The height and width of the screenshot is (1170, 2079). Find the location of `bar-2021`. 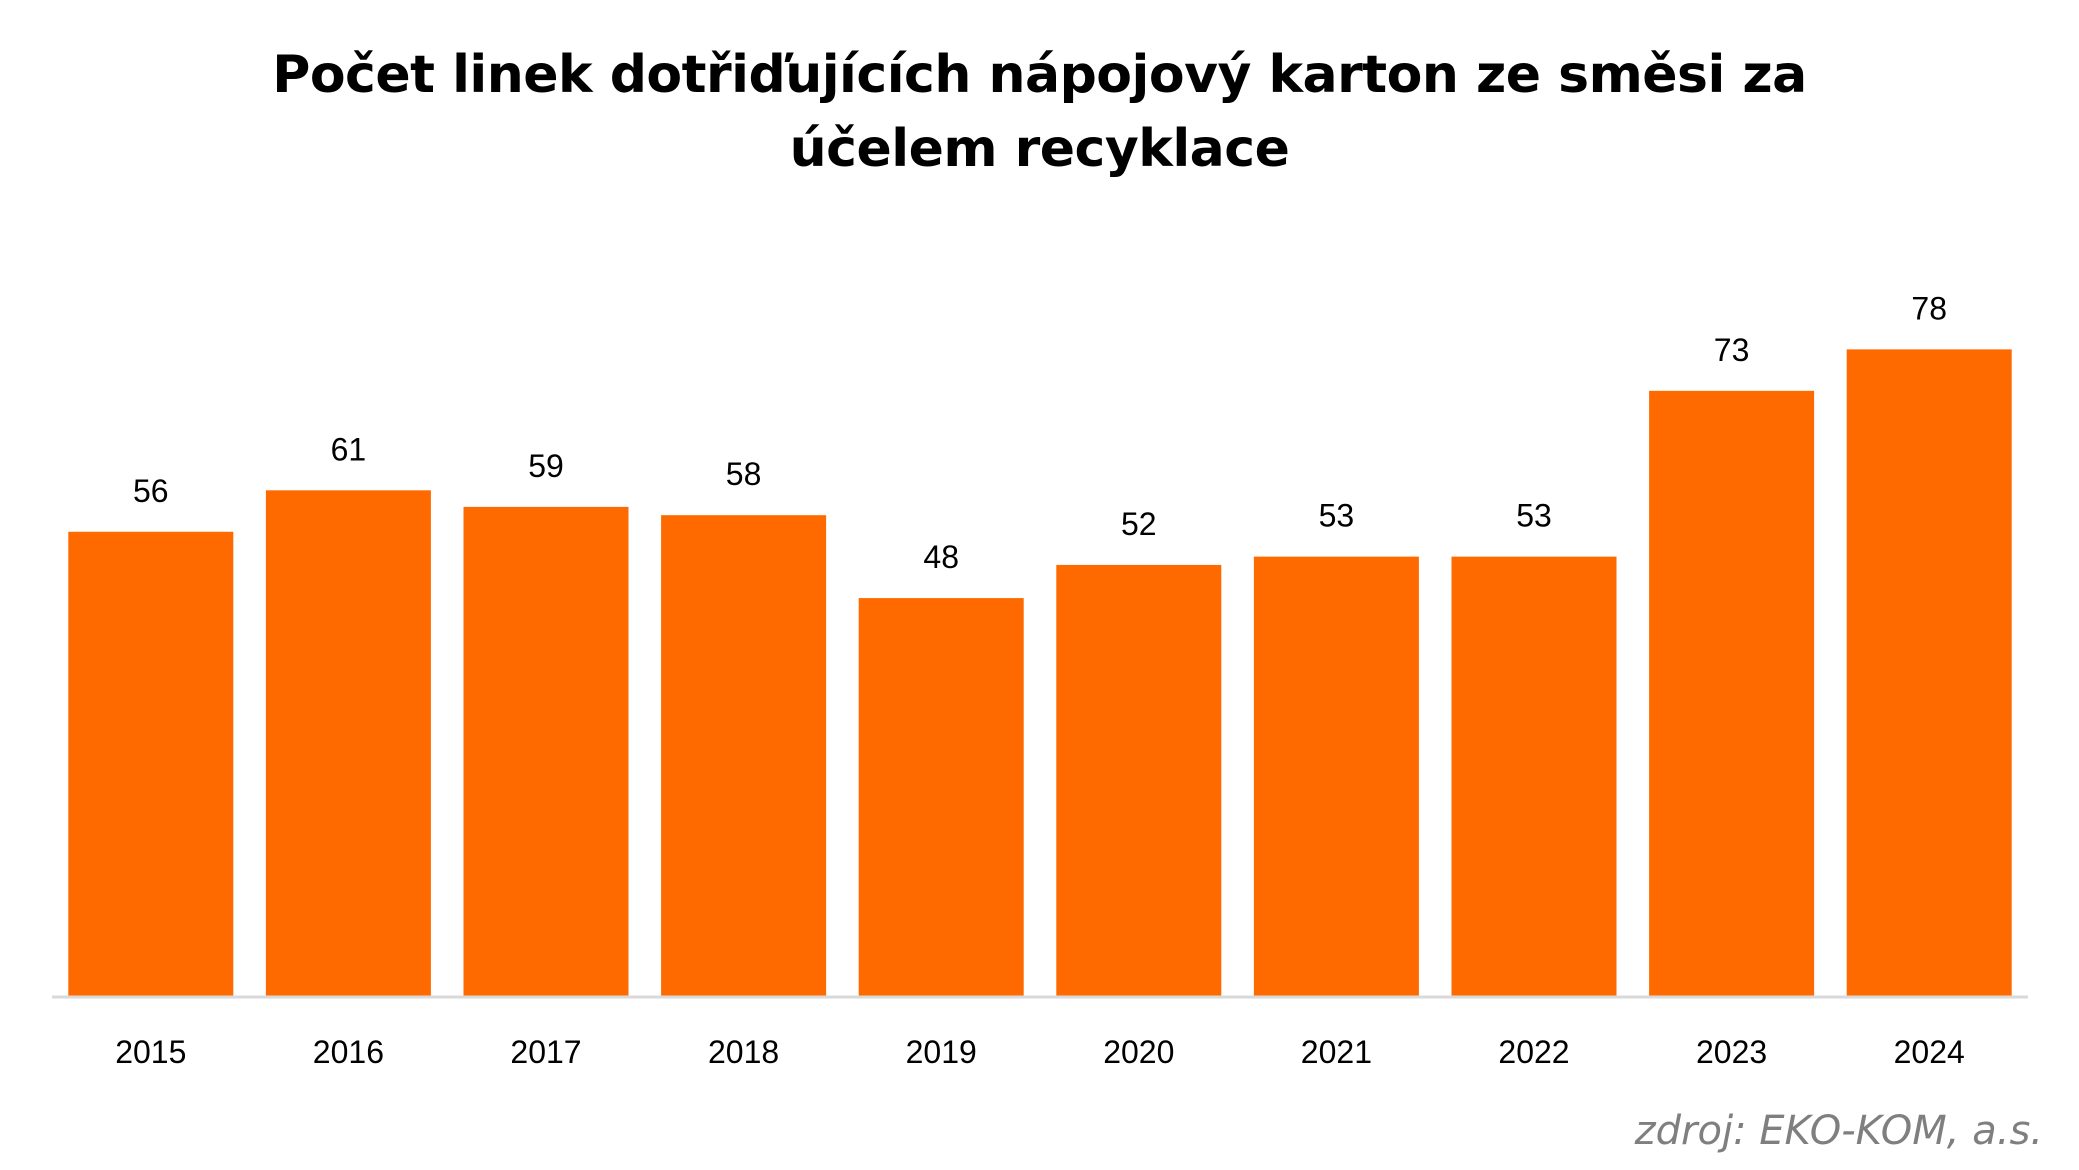

bar-2021 is located at coordinates (1336, 776).